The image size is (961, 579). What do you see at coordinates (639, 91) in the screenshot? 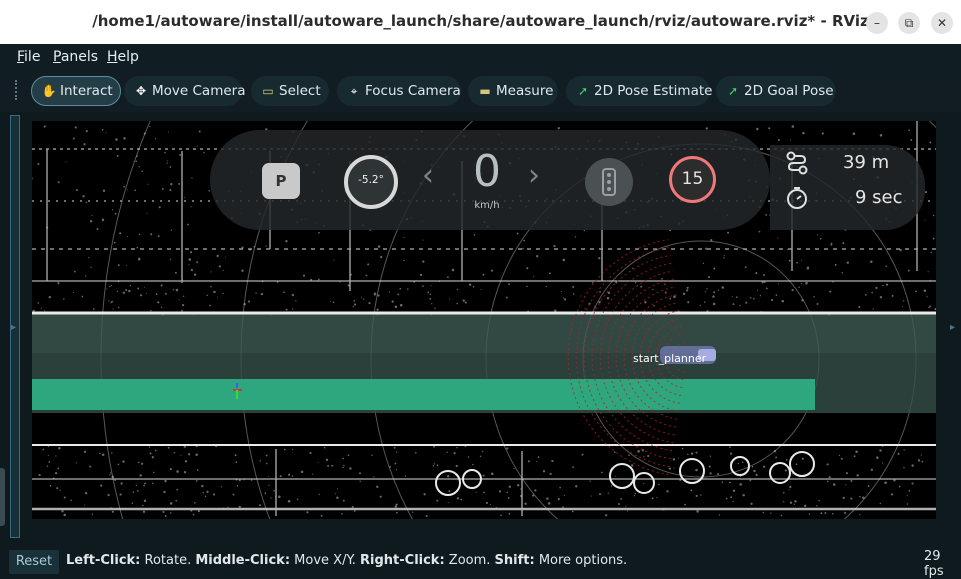
I see `tool-2d-pose-estimate: ➚ 2D Pose Estimate` at bounding box center [639, 91].